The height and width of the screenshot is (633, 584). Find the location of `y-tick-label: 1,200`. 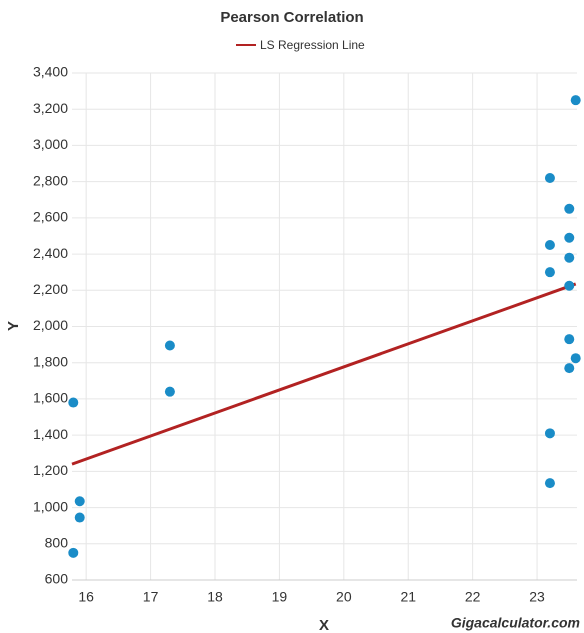

y-tick-label: 1,200 is located at coordinates (50, 470).